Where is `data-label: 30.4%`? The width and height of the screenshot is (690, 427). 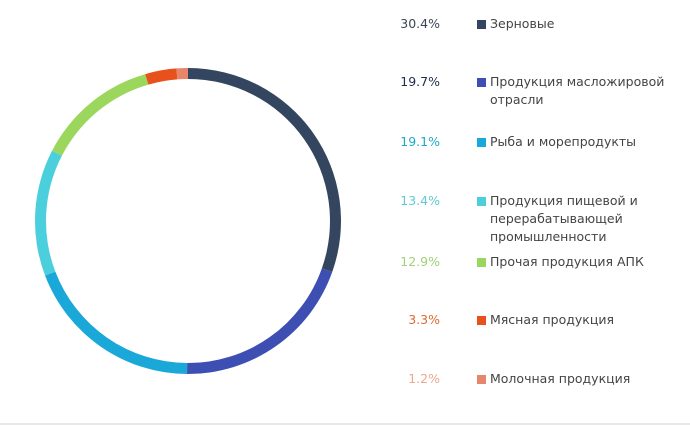
data-label: 30.4% is located at coordinates (420, 23).